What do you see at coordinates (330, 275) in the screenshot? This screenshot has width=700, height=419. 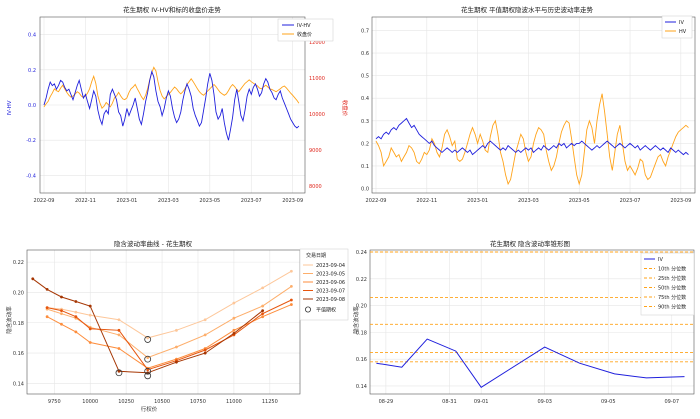 I see `legend-entry: 2023-09-05` at bounding box center [330, 275].